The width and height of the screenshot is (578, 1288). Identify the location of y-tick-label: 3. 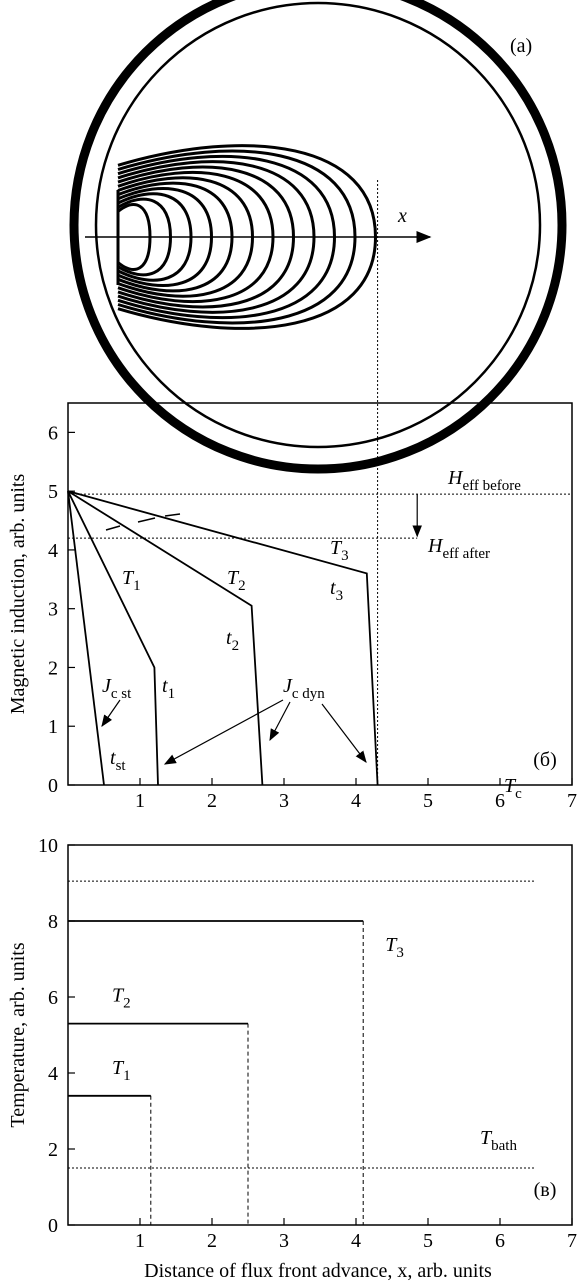
(53, 610).